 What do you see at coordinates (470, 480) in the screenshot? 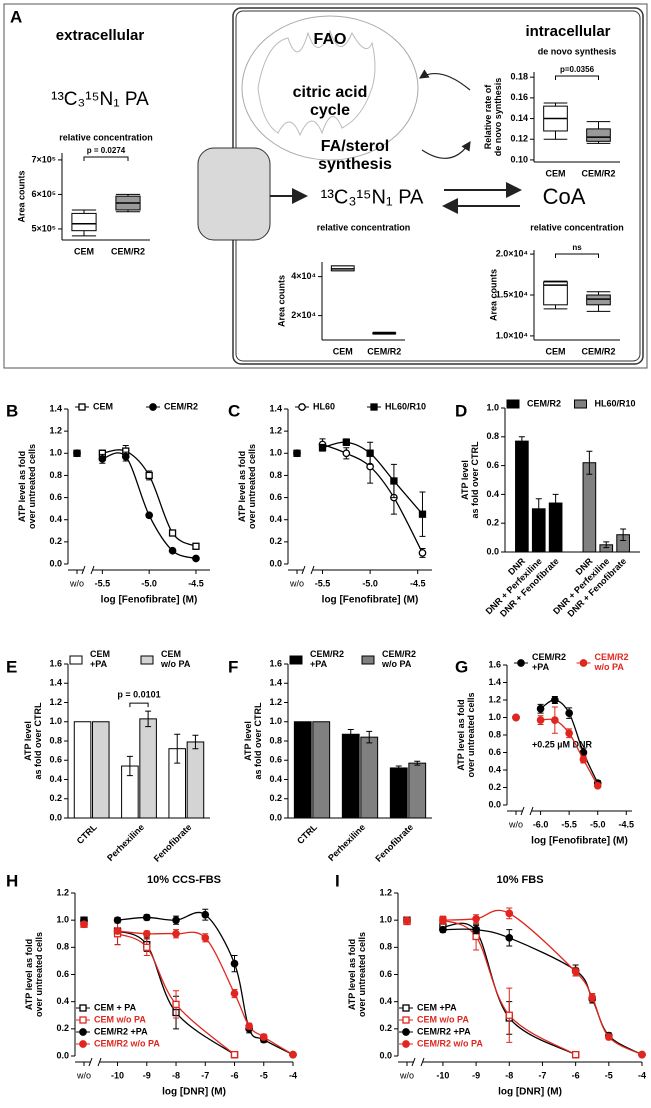
I see `y-axis-label: ATP levelas fold over CTRL` at bounding box center [470, 480].